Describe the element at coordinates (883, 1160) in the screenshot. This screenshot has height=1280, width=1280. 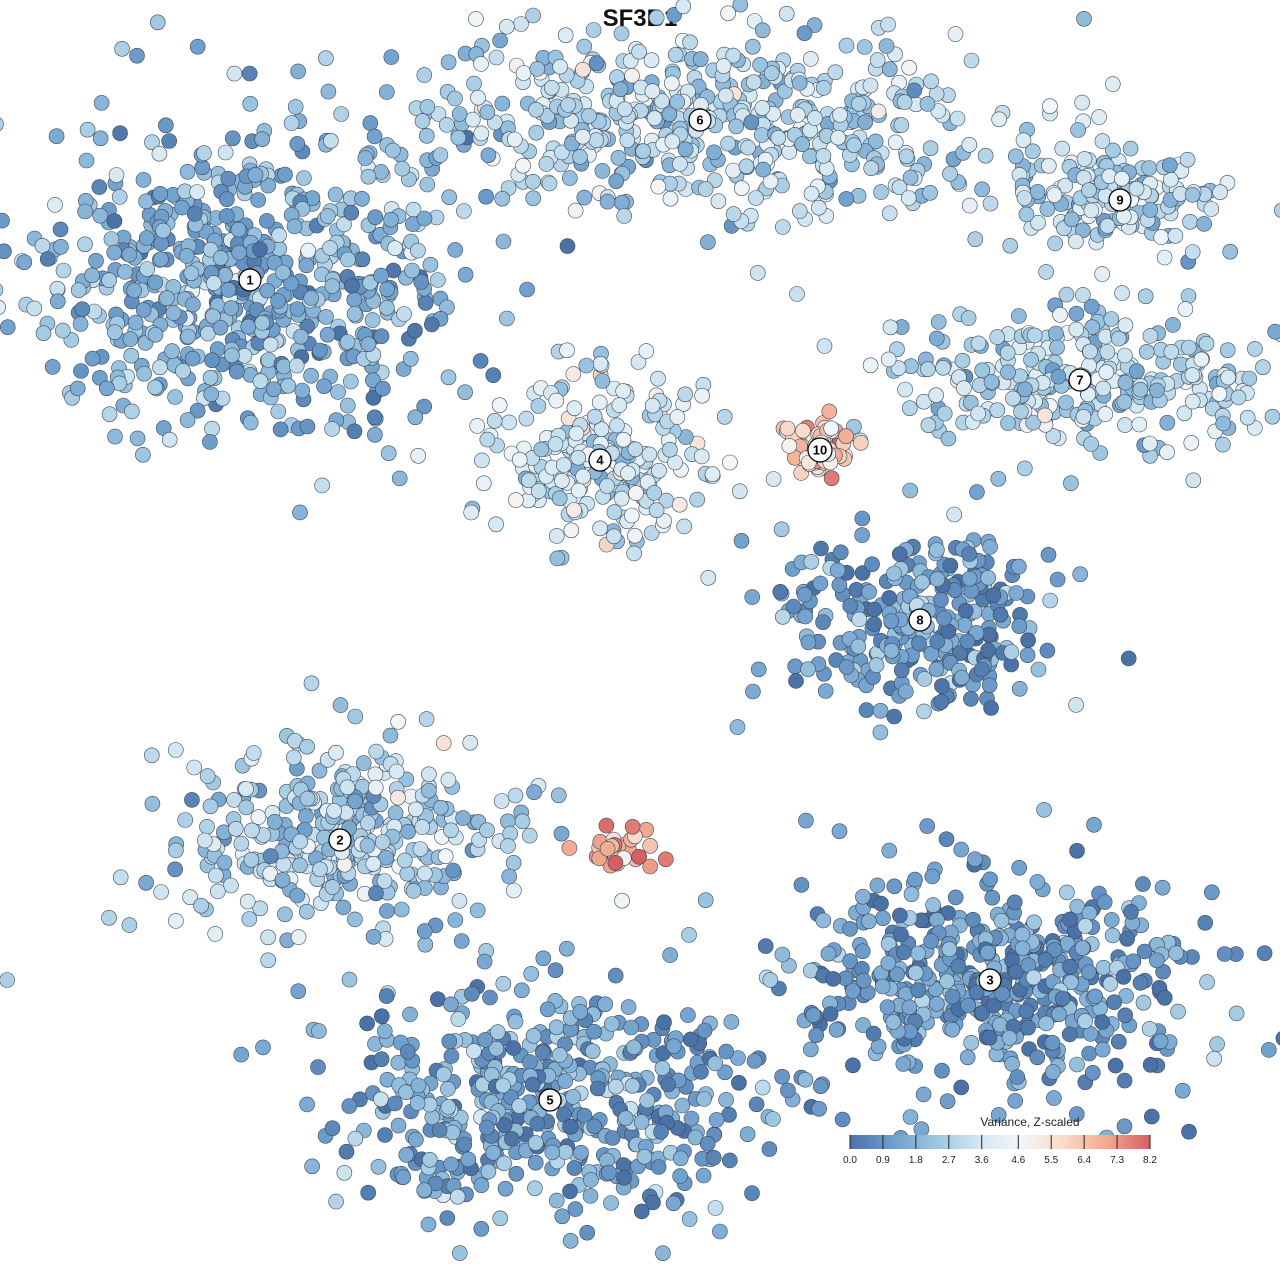
I see `legend-tick-label: 0.9` at that location.